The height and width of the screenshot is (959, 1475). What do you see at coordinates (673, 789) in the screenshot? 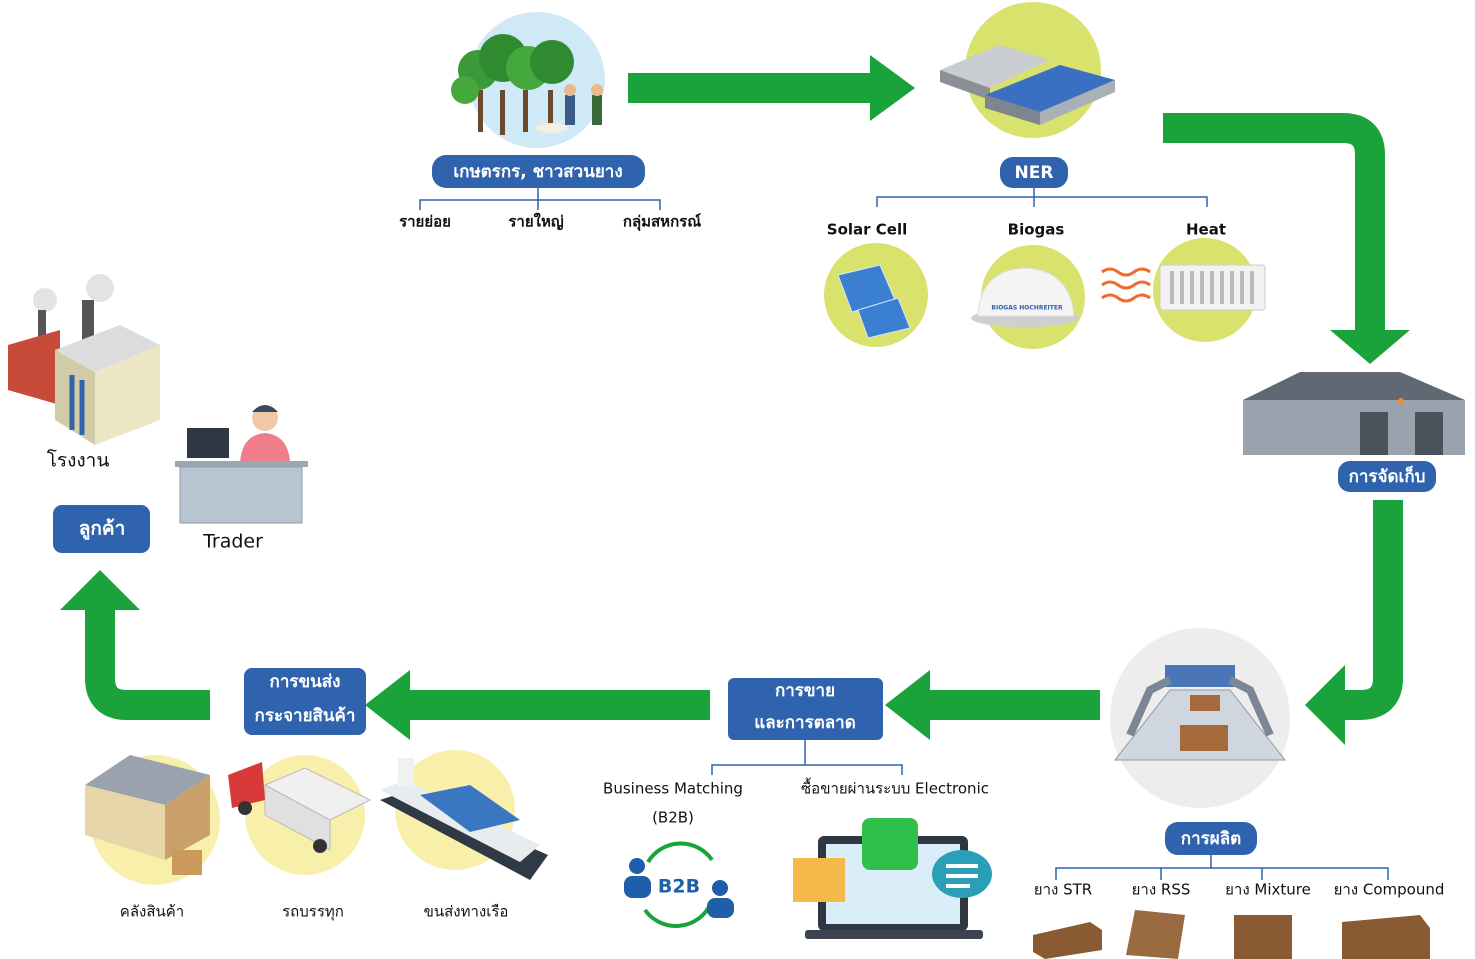
I see `branch-label: Business Matching` at bounding box center [673, 789].